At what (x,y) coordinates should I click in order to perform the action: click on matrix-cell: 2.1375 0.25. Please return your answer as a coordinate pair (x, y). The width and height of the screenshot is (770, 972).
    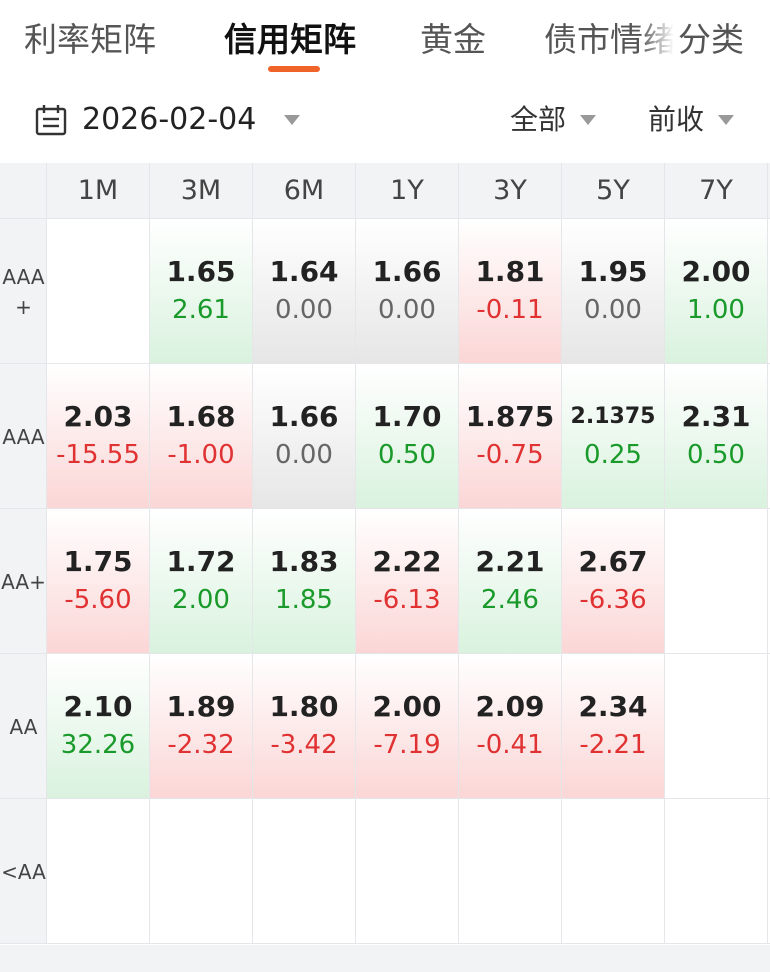
    Looking at the image, I should click on (613, 436).